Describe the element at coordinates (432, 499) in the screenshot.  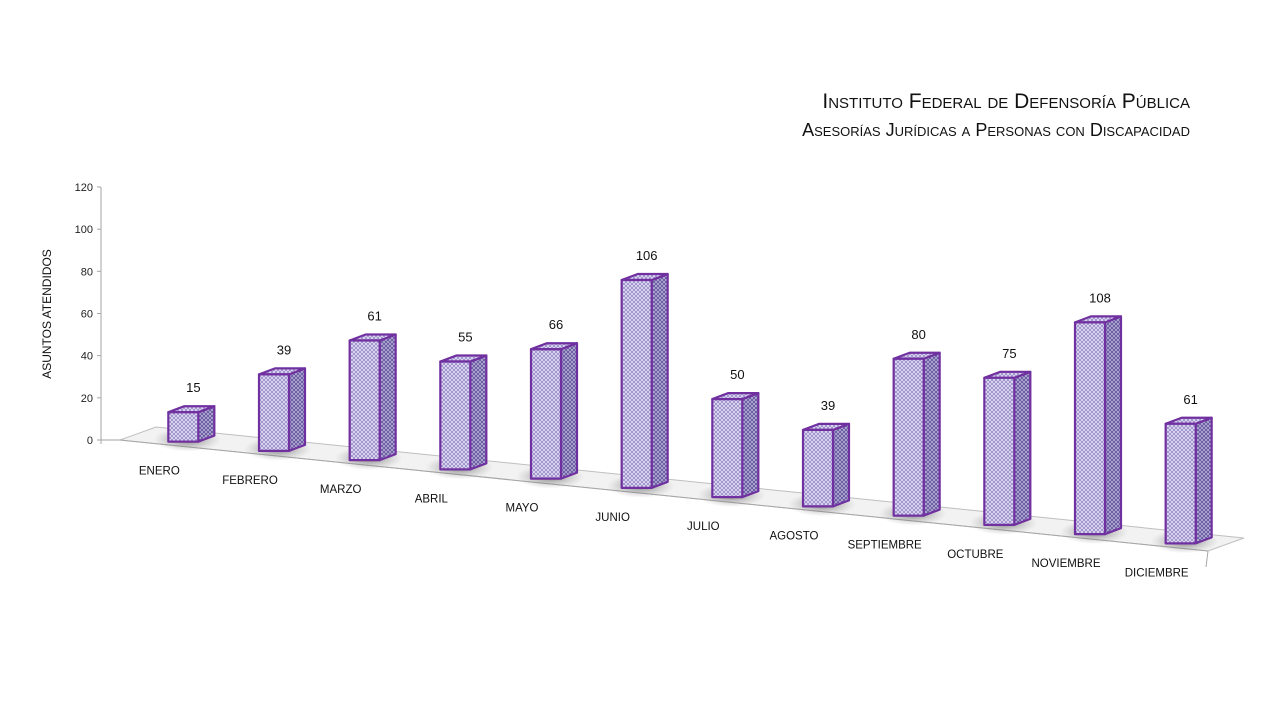
I see `x-tick-label: ABRIL` at that location.